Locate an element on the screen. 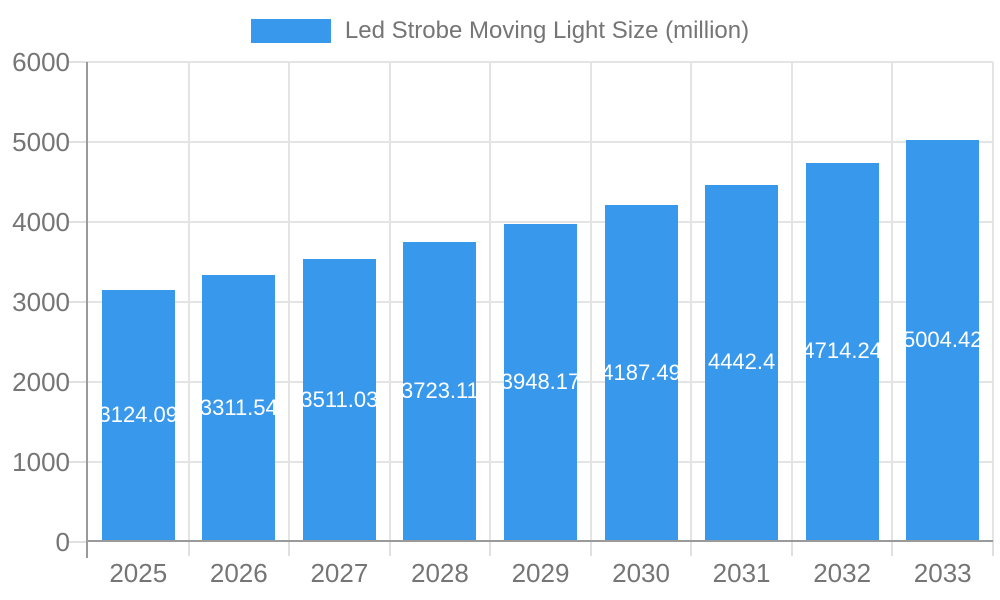 This screenshot has width=1000, height=600. y-axis-label: 5000 is located at coordinates (41, 142).